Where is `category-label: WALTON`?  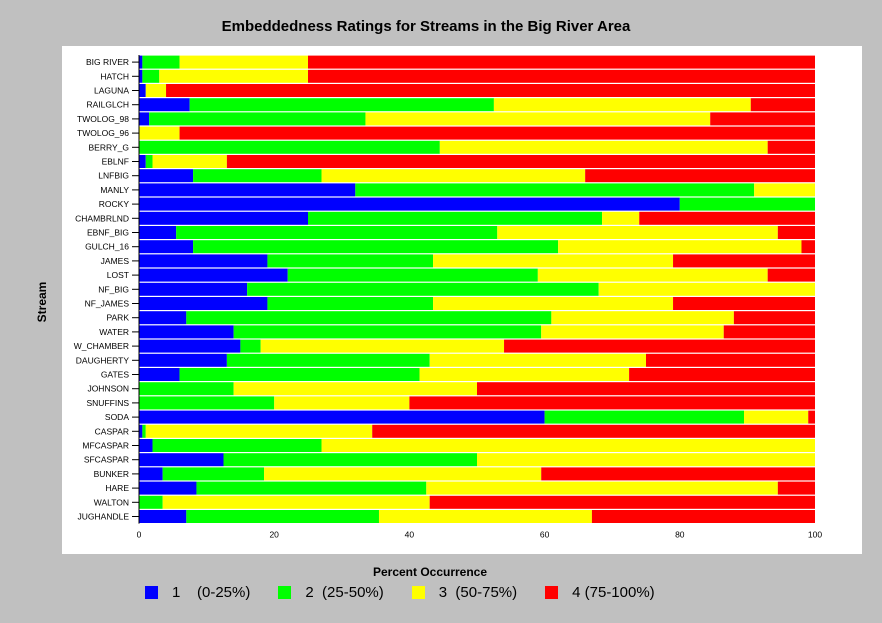
category-label: WALTON is located at coordinates (111, 502).